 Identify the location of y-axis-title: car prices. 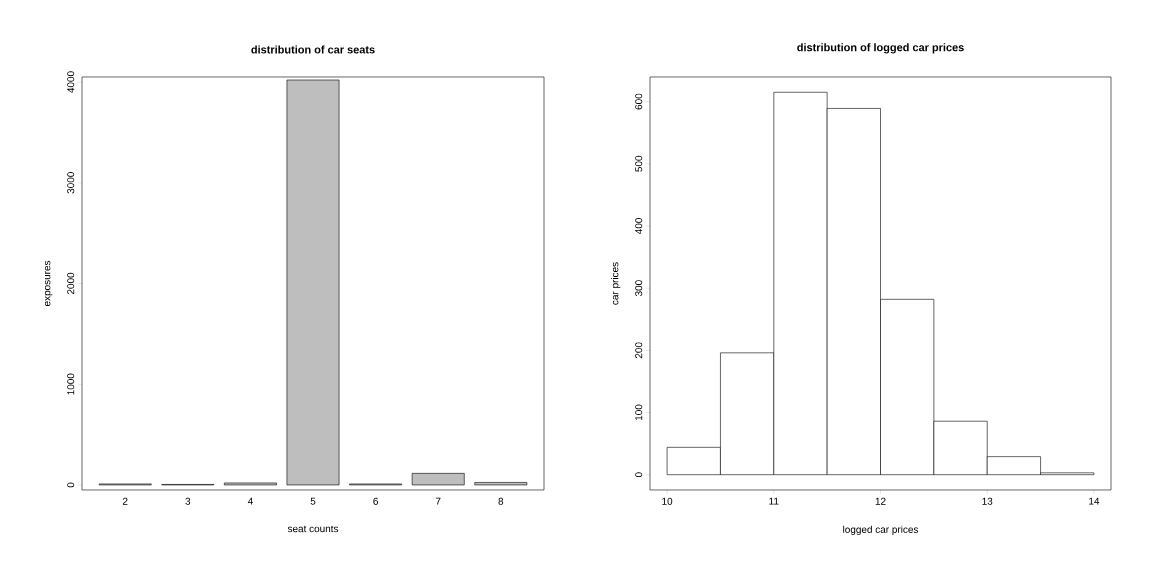
(616, 283).